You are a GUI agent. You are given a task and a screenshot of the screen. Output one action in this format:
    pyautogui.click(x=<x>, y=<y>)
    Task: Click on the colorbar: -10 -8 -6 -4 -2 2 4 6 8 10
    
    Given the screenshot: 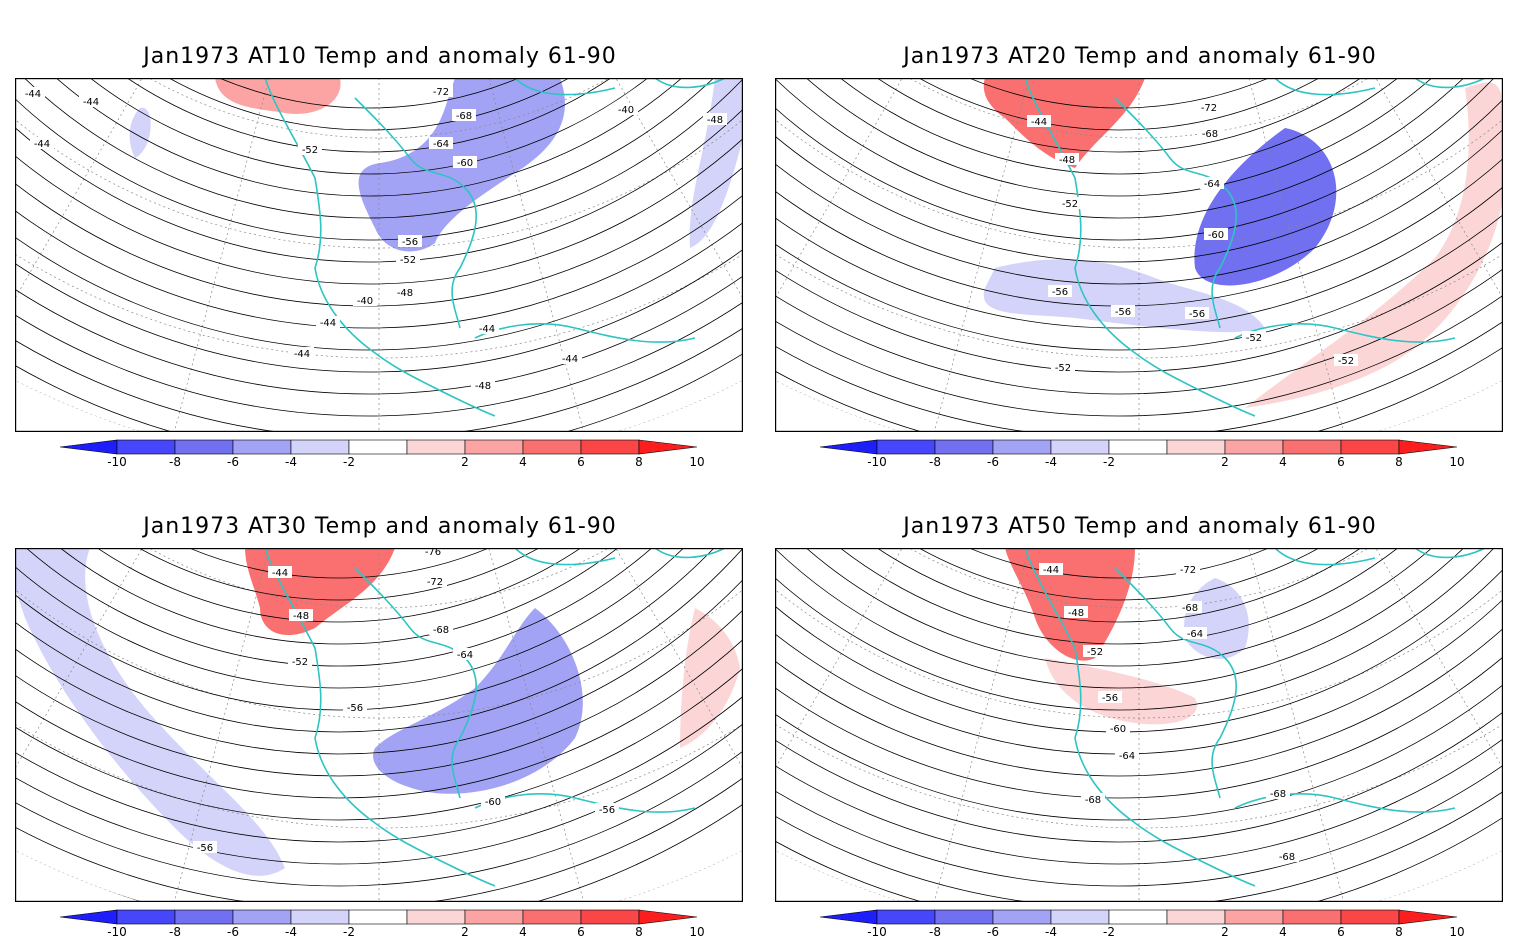 What is the action you would take?
    pyautogui.click(x=382, y=924)
    